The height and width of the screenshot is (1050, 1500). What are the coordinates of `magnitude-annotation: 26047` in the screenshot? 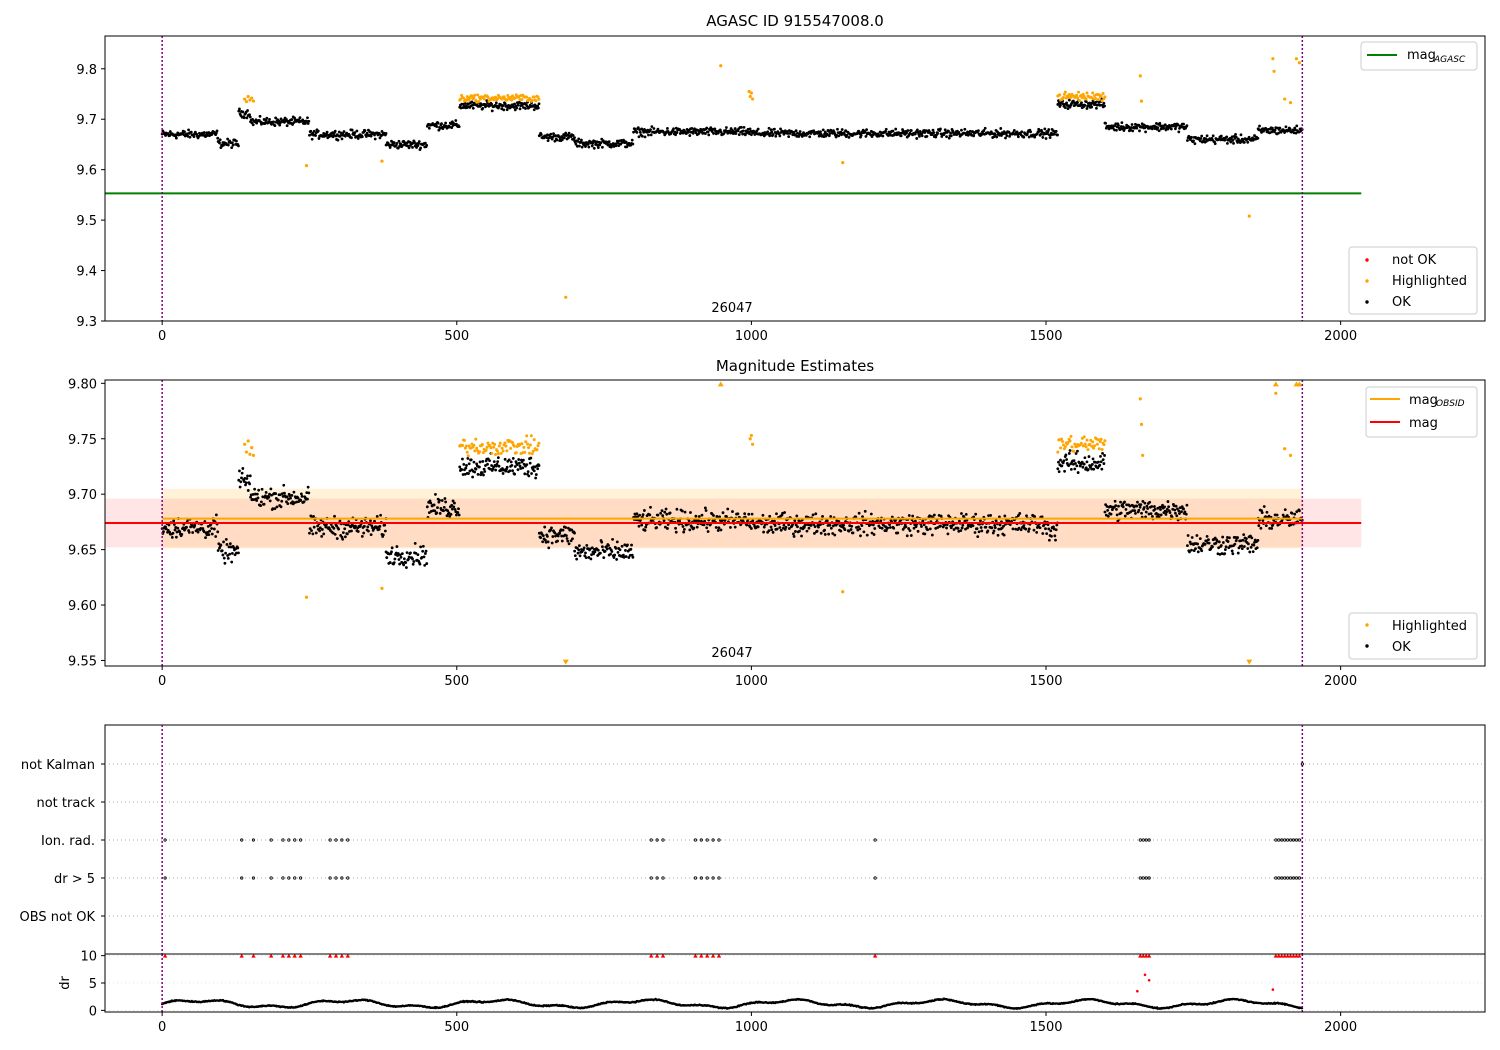 It's located at (731, 653).